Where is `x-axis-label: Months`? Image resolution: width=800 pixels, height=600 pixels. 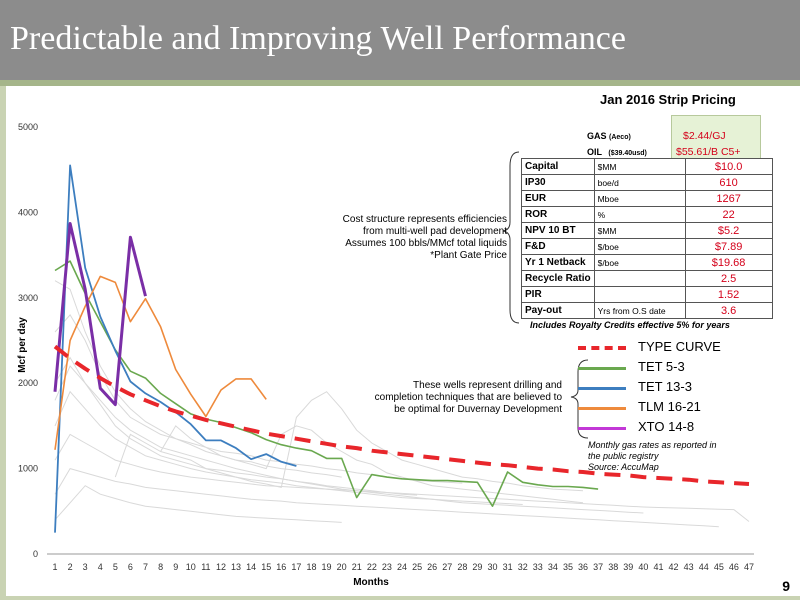
x-axis-label: Months is located at coordinates (371, 582).